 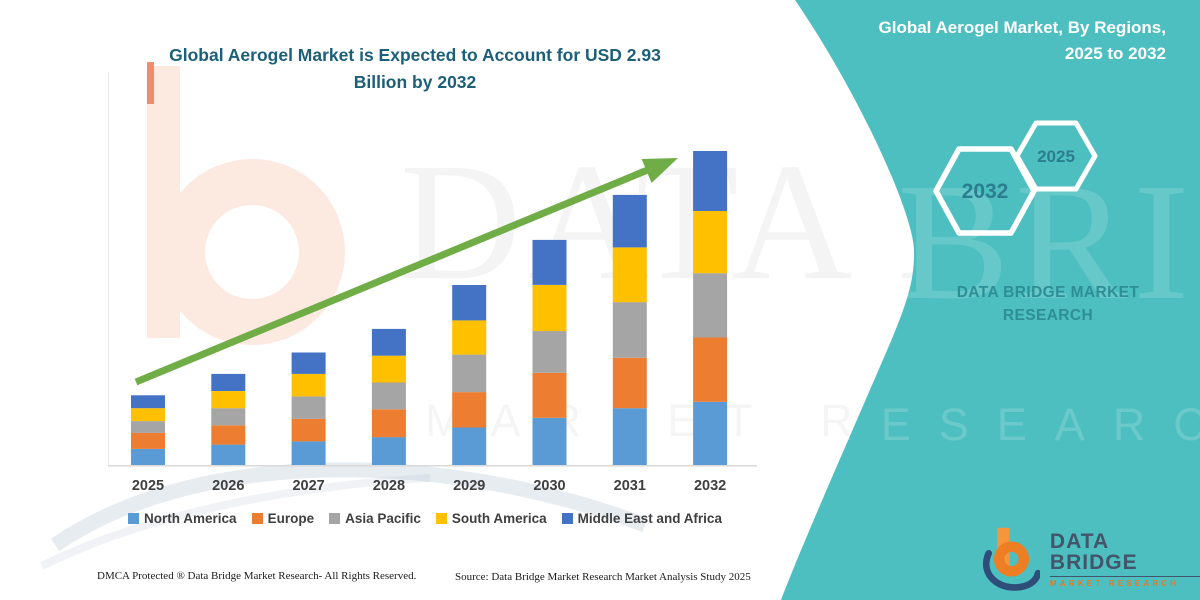 I want to click on hexagon-2025-outline, so click(x=1056, y=156).